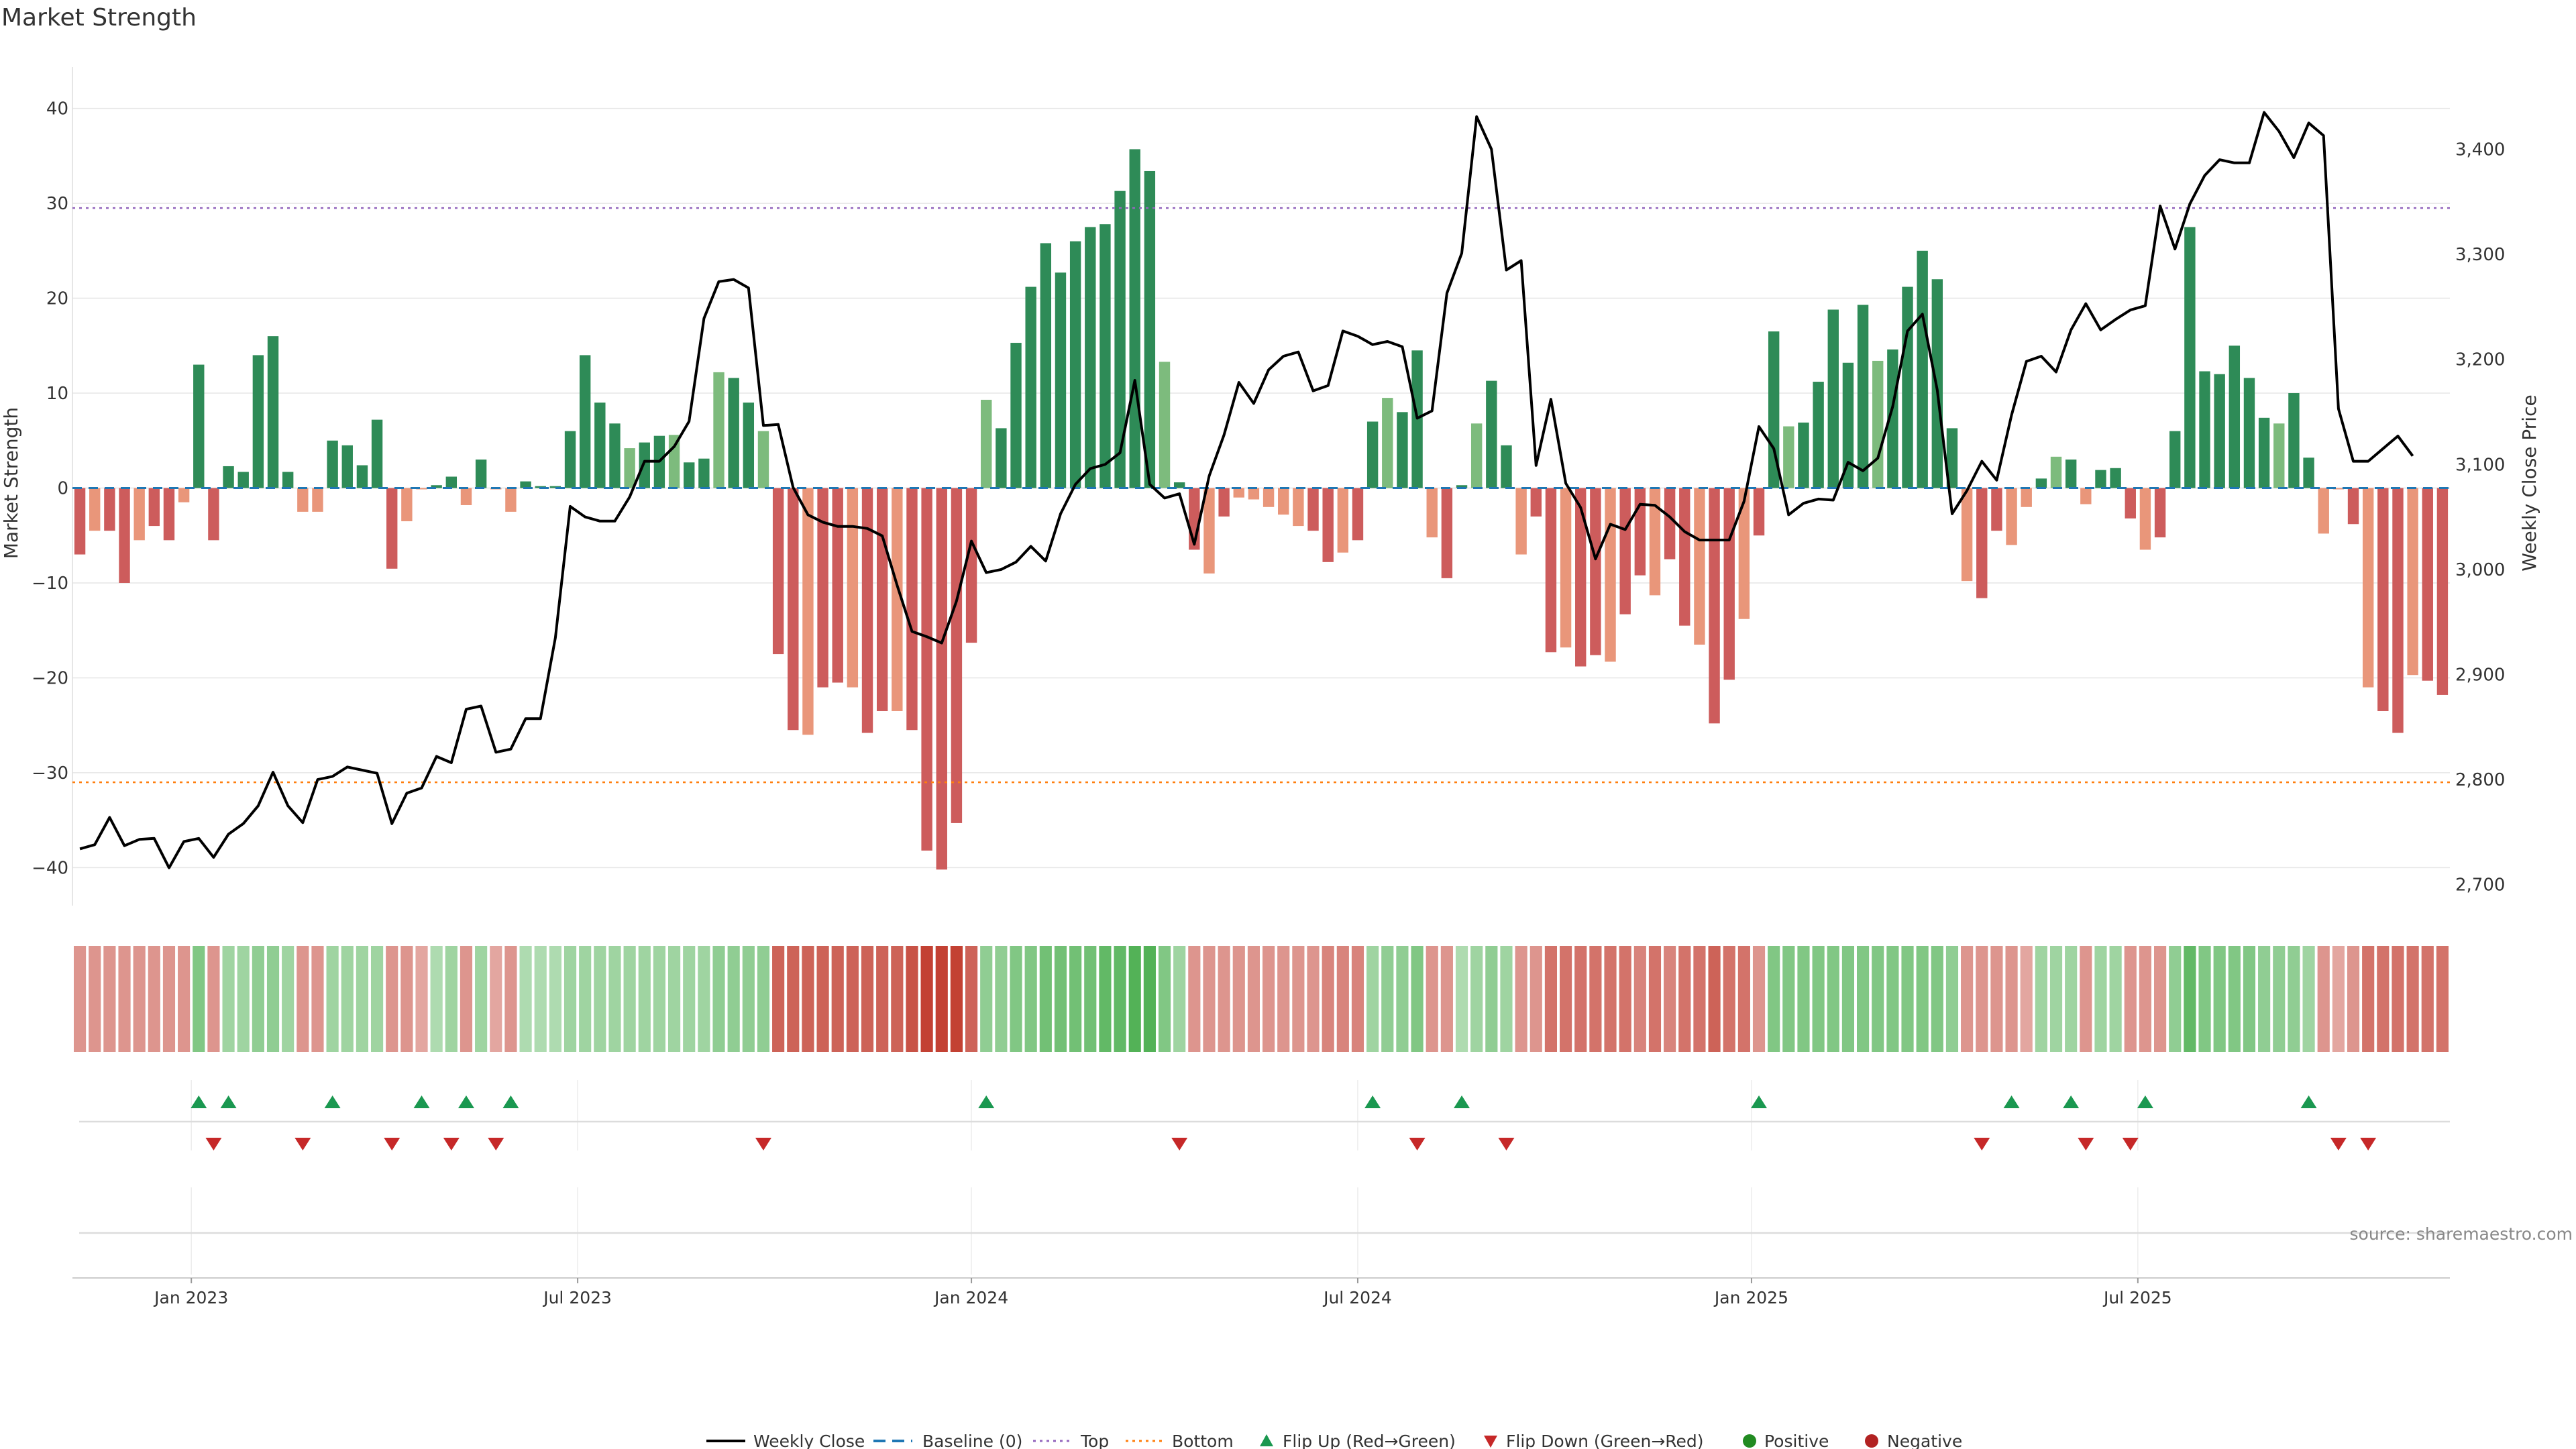 The width and height of the screenshot is (2576, 1449). What do you see at coordinates (57, 394) in the screenshot?
I see `y-tick-label: 10` at bounding box center [57, 394].